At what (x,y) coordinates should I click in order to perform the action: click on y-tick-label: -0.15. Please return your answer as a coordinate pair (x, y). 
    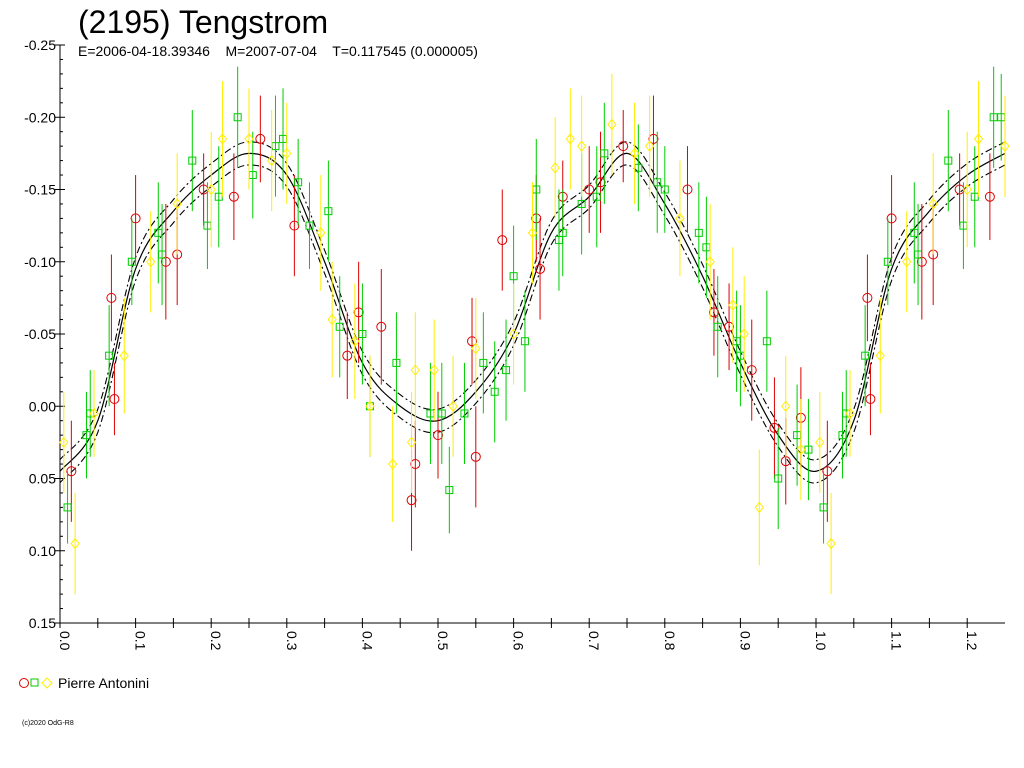
    Looking at the image, I should click on (40, 190).